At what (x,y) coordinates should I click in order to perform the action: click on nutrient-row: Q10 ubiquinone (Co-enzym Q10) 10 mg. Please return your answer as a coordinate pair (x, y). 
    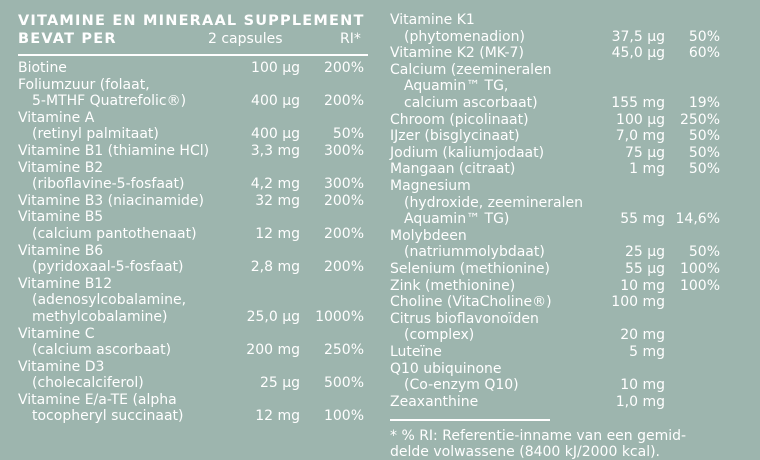
    Looking at the image, I should click on (565, 377).